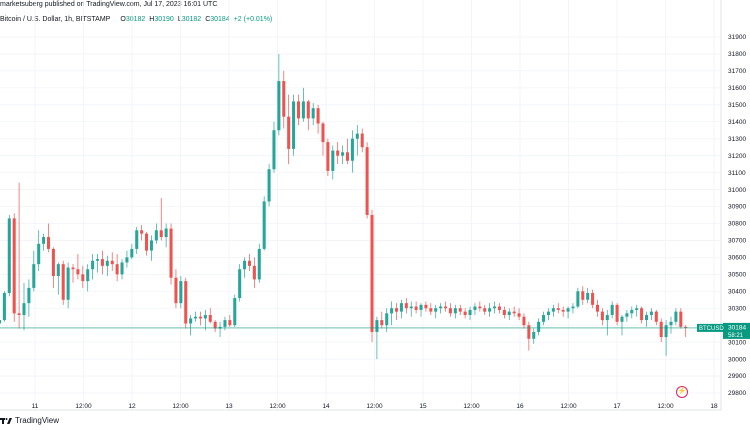 The height and width of the screenshot is (430, 750). What do you see at coordinates (191, 19) in the screenshot?
I see `low-value: 30182` at bounding box center [191, 19].